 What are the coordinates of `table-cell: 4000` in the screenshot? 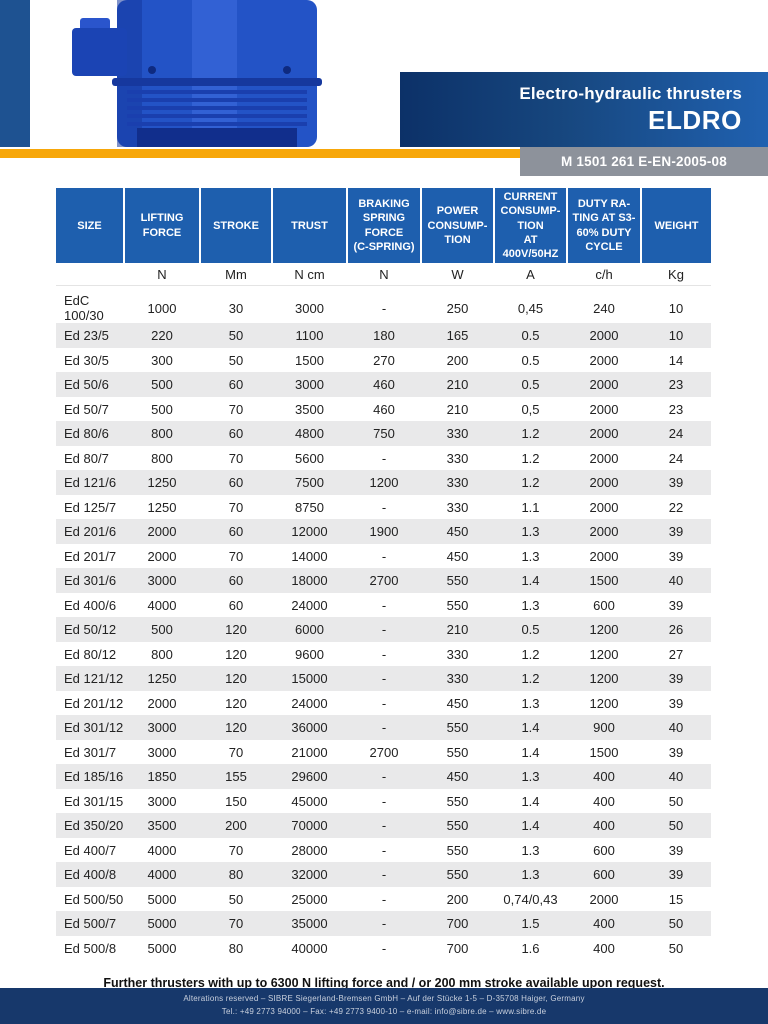 It's located at (162, 850).